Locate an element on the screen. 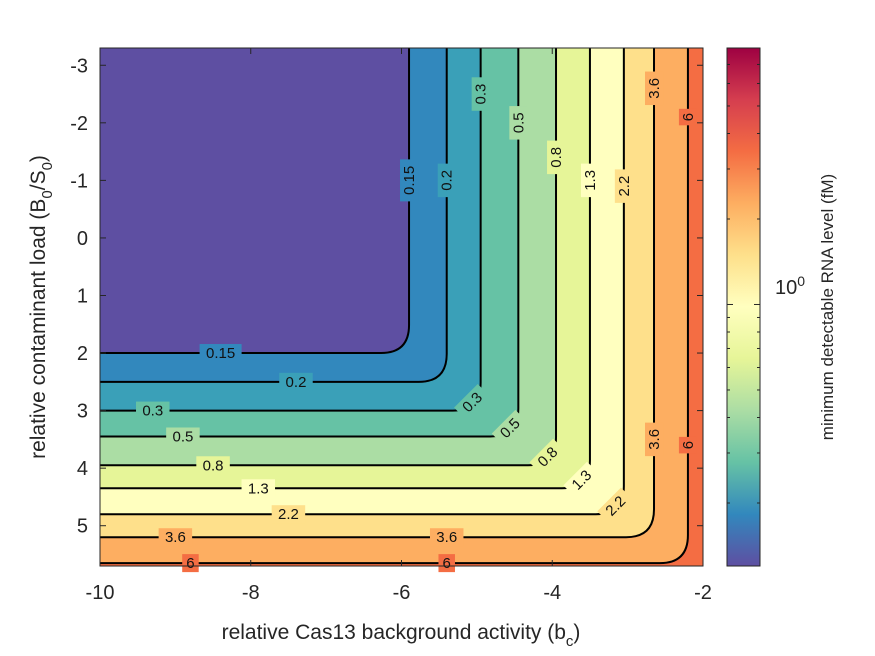 The height and width of the screenshot is (656, 875). x-tick-label: -10 is located at coordinates (100, 593).